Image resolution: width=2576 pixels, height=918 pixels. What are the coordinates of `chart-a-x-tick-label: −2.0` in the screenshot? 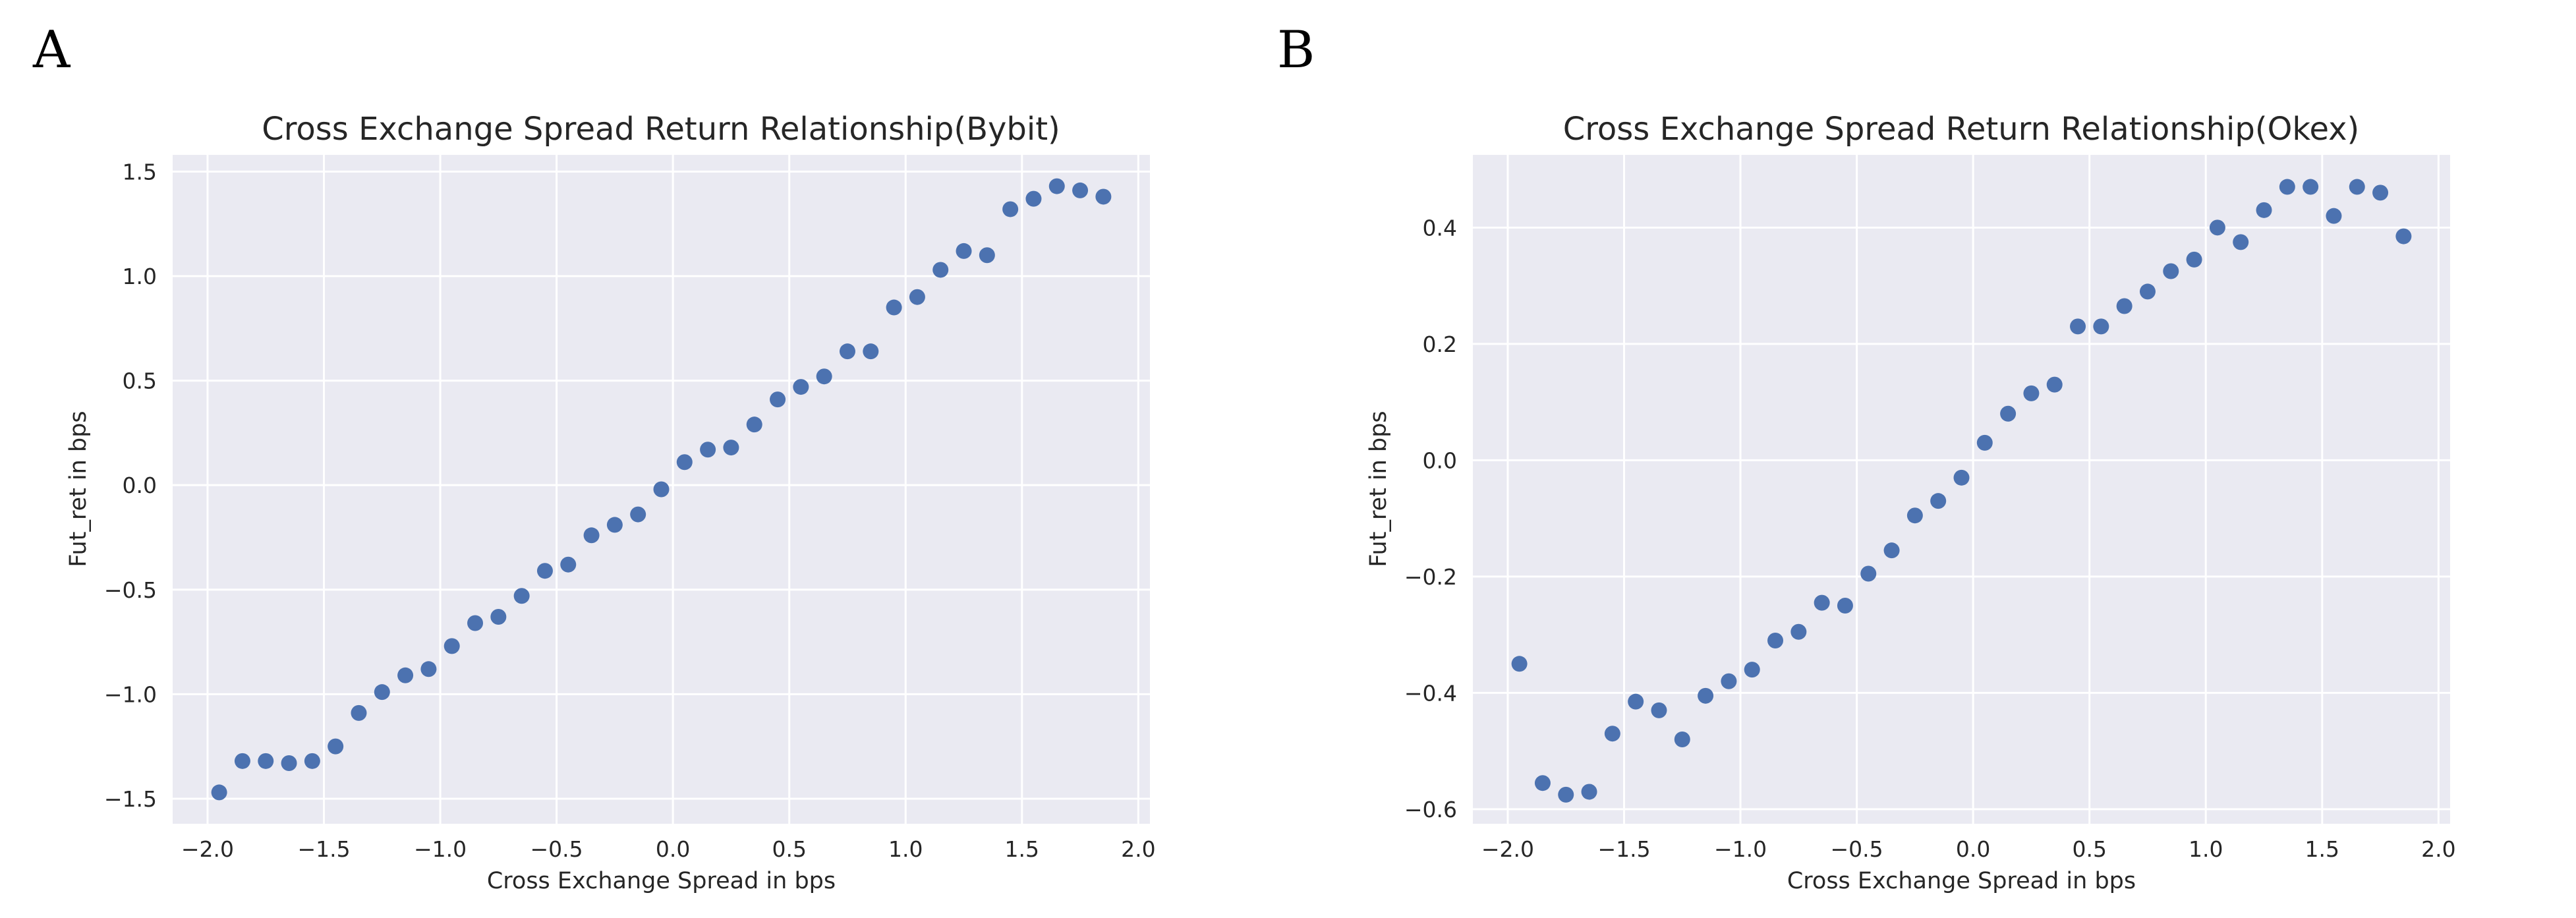 It's located at (208, 849).